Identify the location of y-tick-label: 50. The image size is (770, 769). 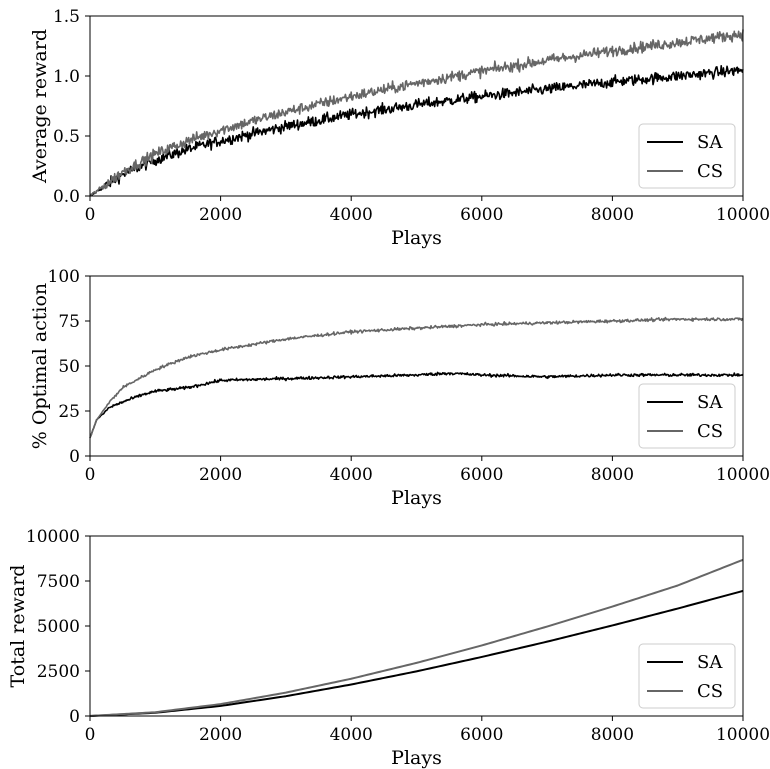
(69, 367).